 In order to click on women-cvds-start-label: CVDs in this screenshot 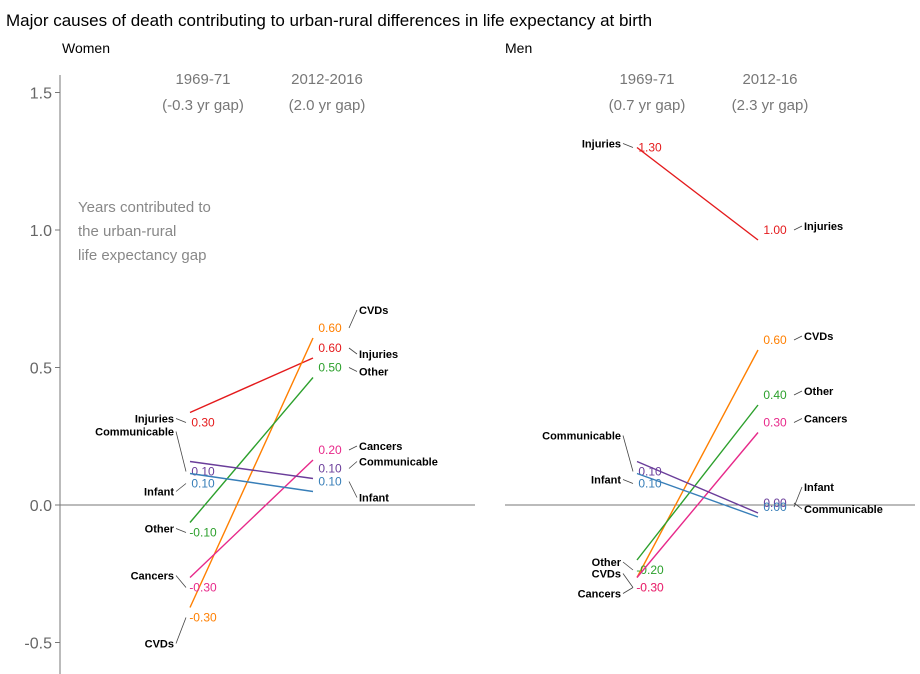, I will do `click(159, 645)`.